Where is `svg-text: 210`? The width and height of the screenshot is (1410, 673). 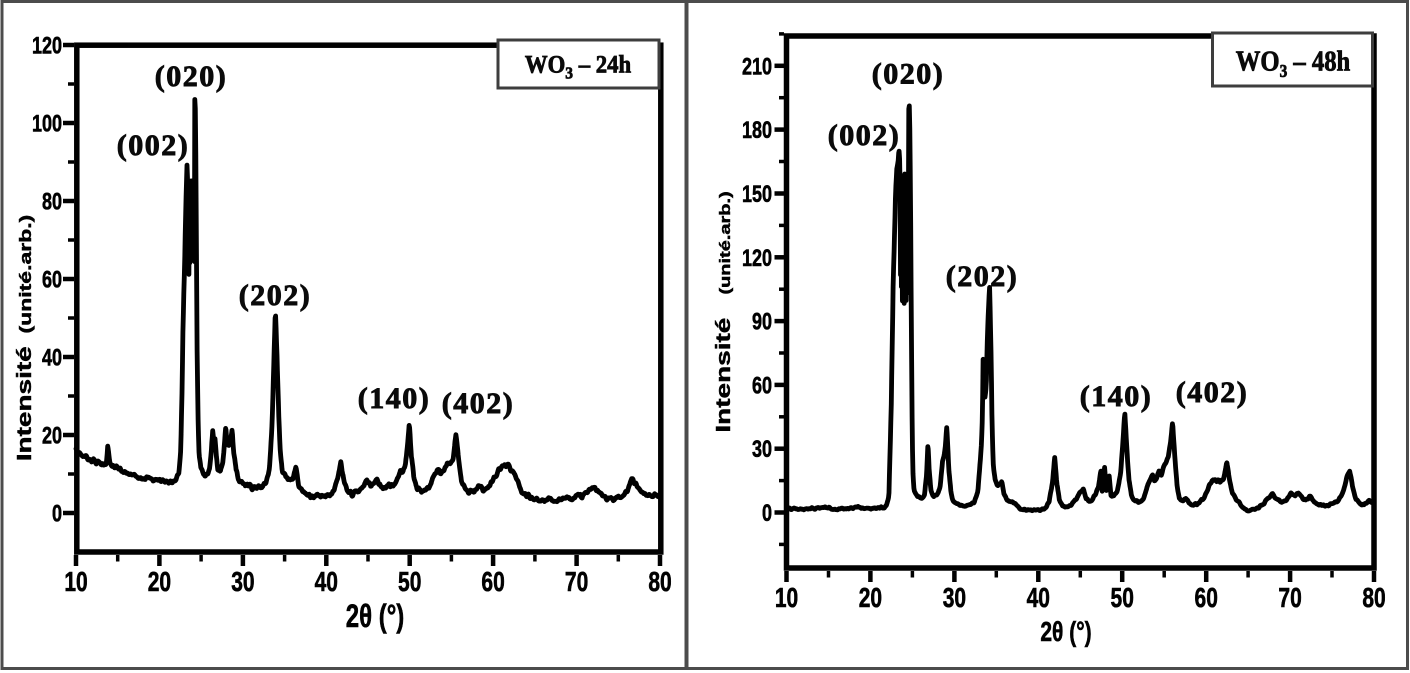 svg-text: 210 is located at coordinates (757, 67).